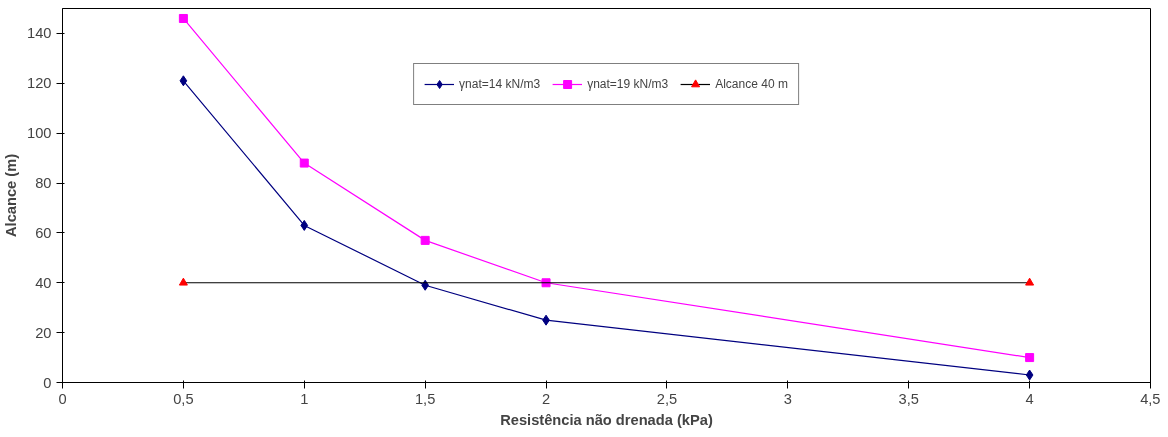  I want to click on y-tick-label: 140, so click(39, 33).